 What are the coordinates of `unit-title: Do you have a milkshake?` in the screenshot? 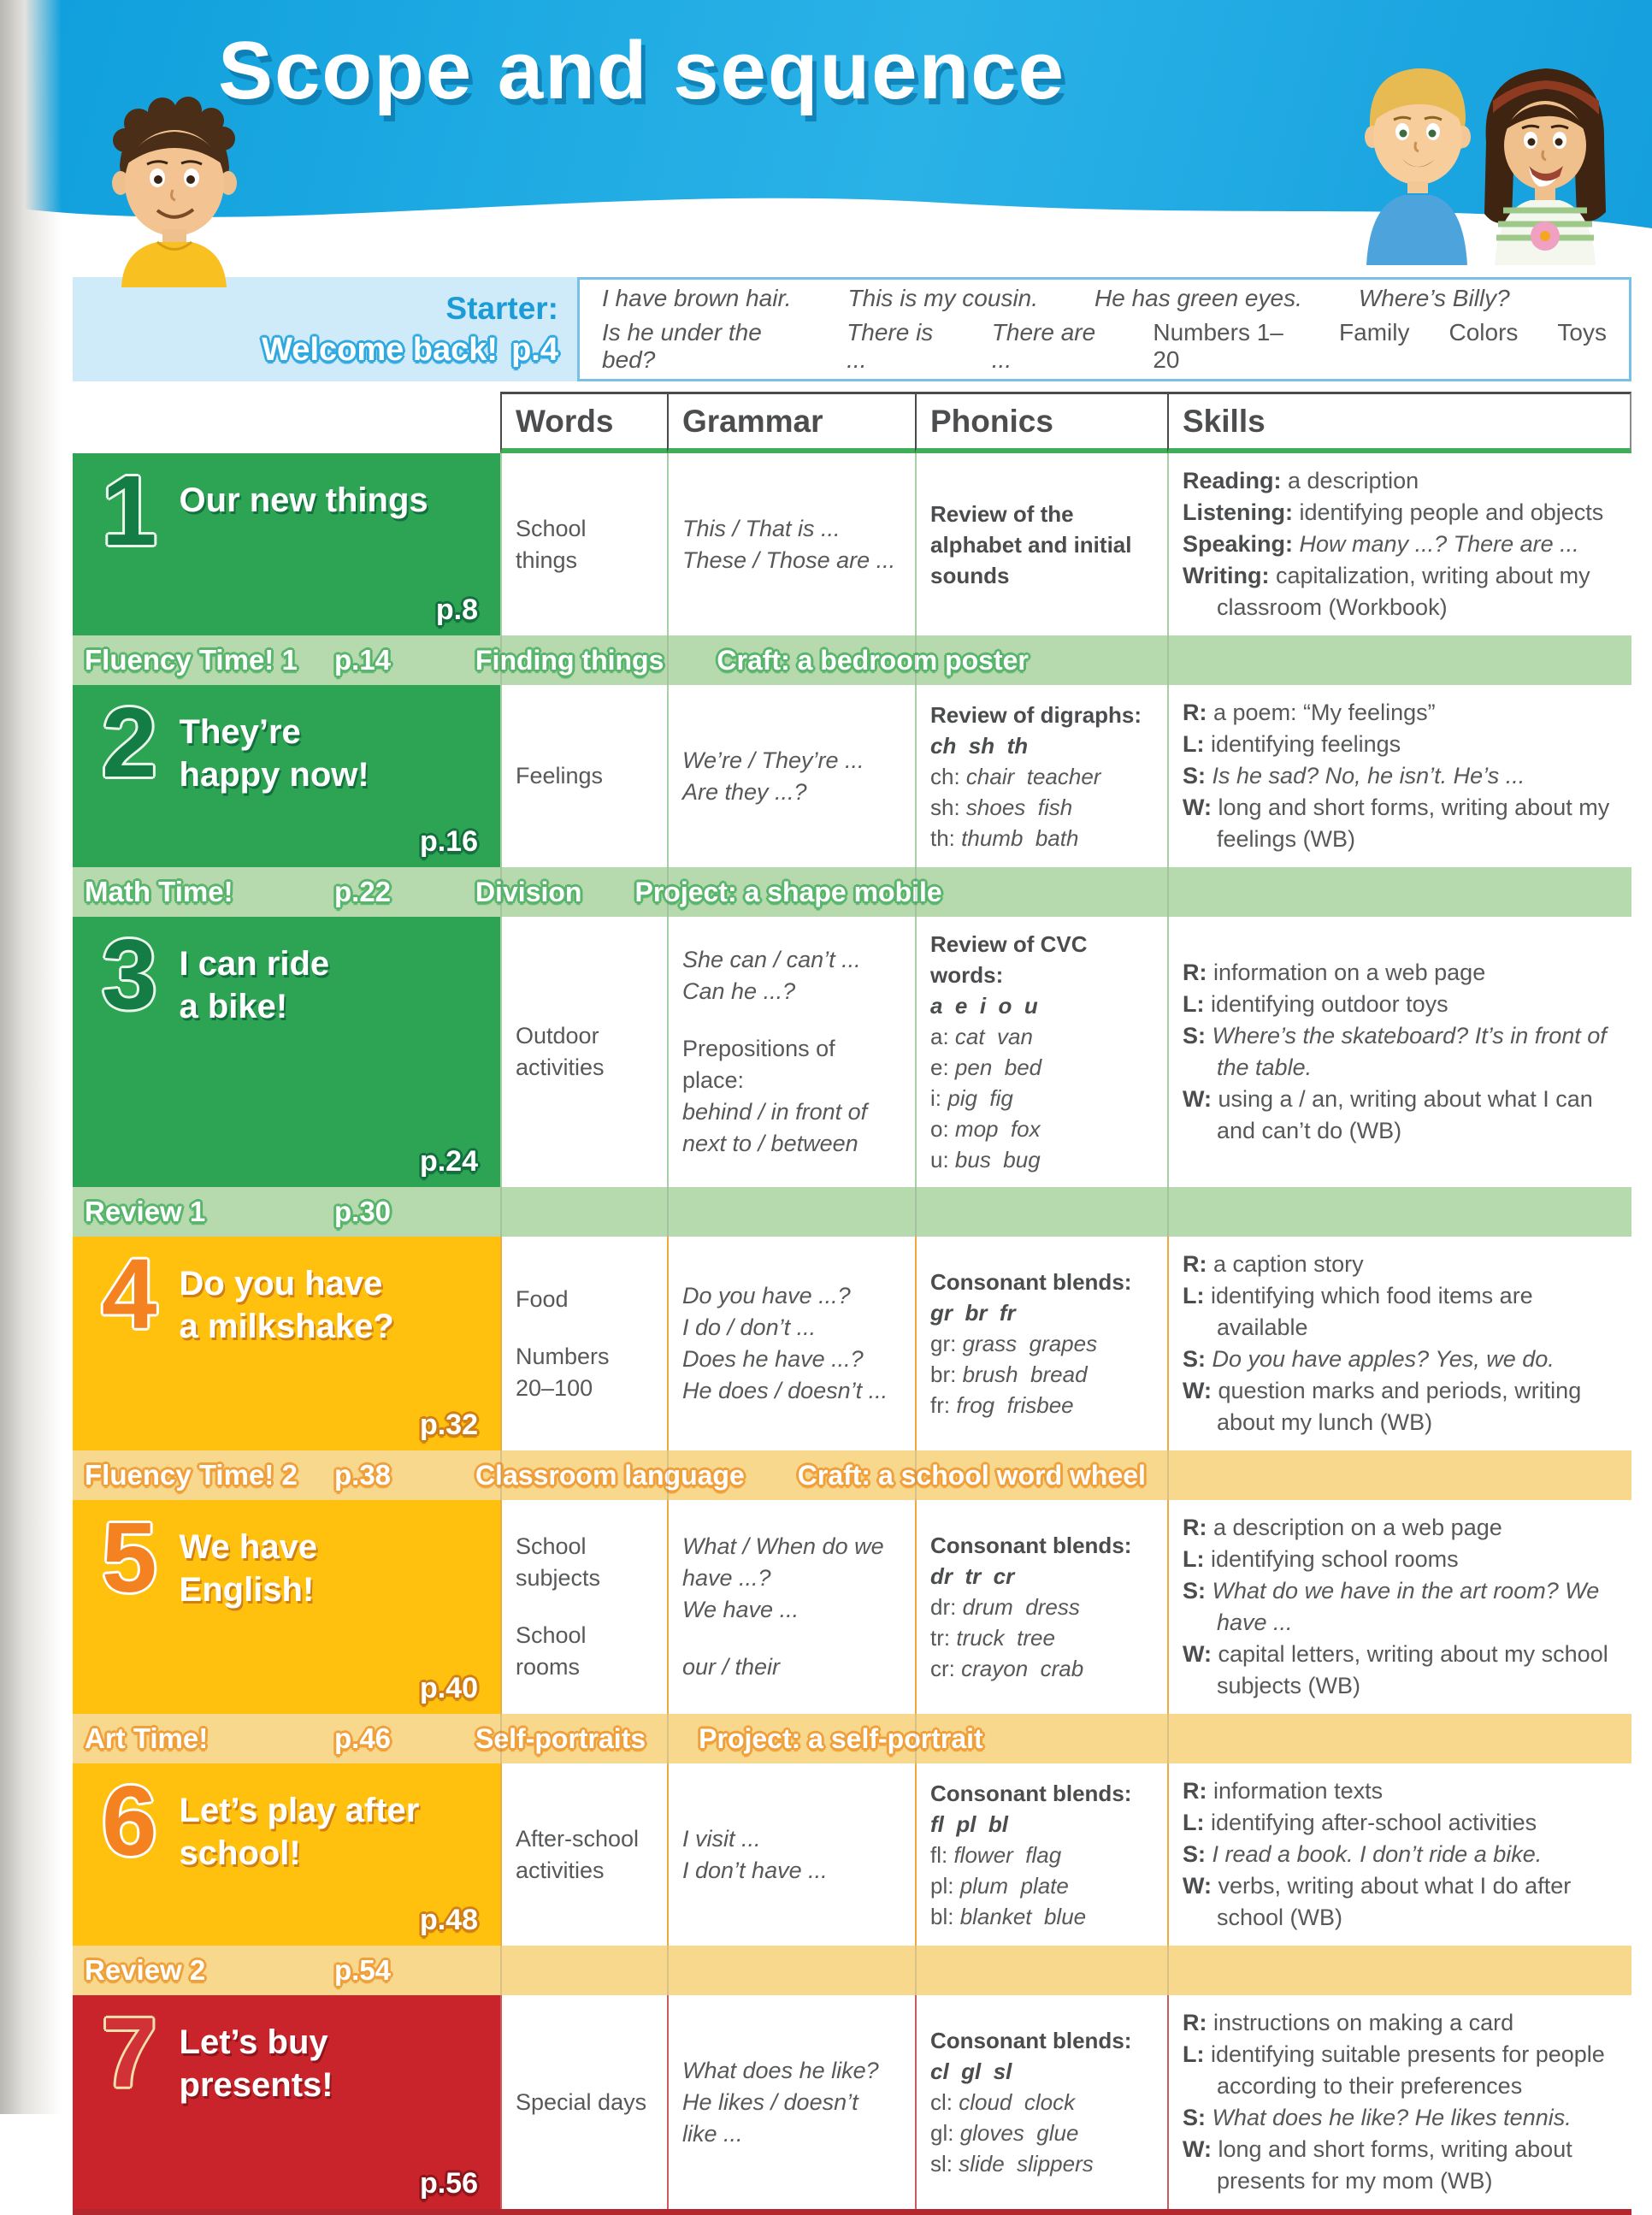 It's located at (287, 1351).